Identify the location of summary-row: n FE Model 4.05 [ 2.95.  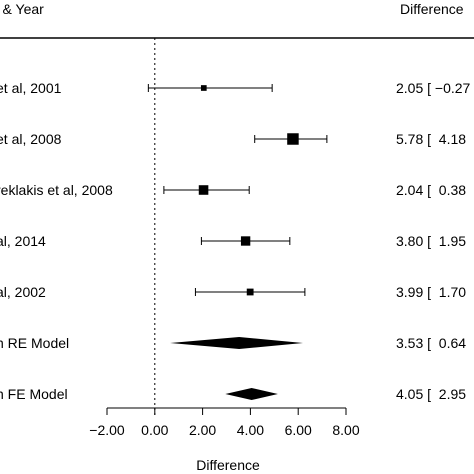
(233, 394).